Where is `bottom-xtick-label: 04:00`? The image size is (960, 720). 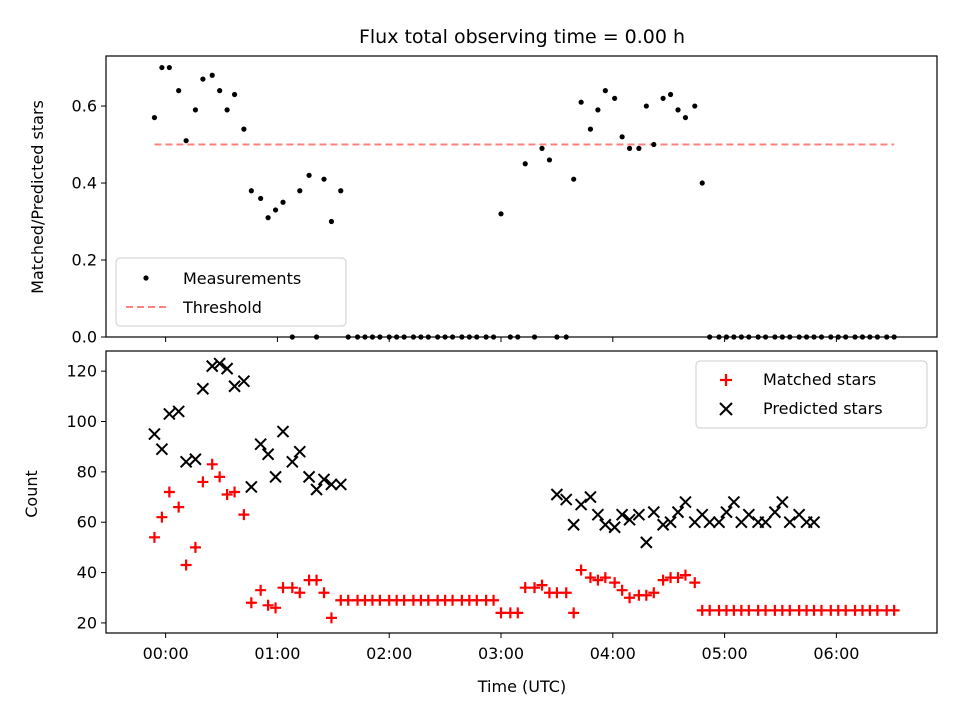
bottom-xtick-label: 04:00 is located at coordinates (613, 653).